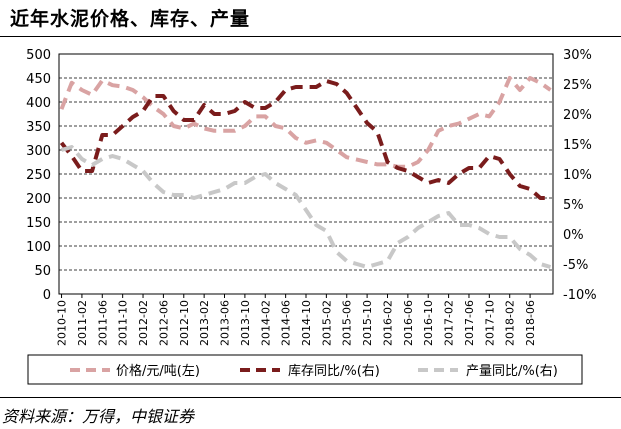 Image resolution: width=621 pixels, height=429 pixels. Describe the element at coordinates (98, 416) in the screenshot. I see `source-note: 资料来源：万得，中银证券` at that location.